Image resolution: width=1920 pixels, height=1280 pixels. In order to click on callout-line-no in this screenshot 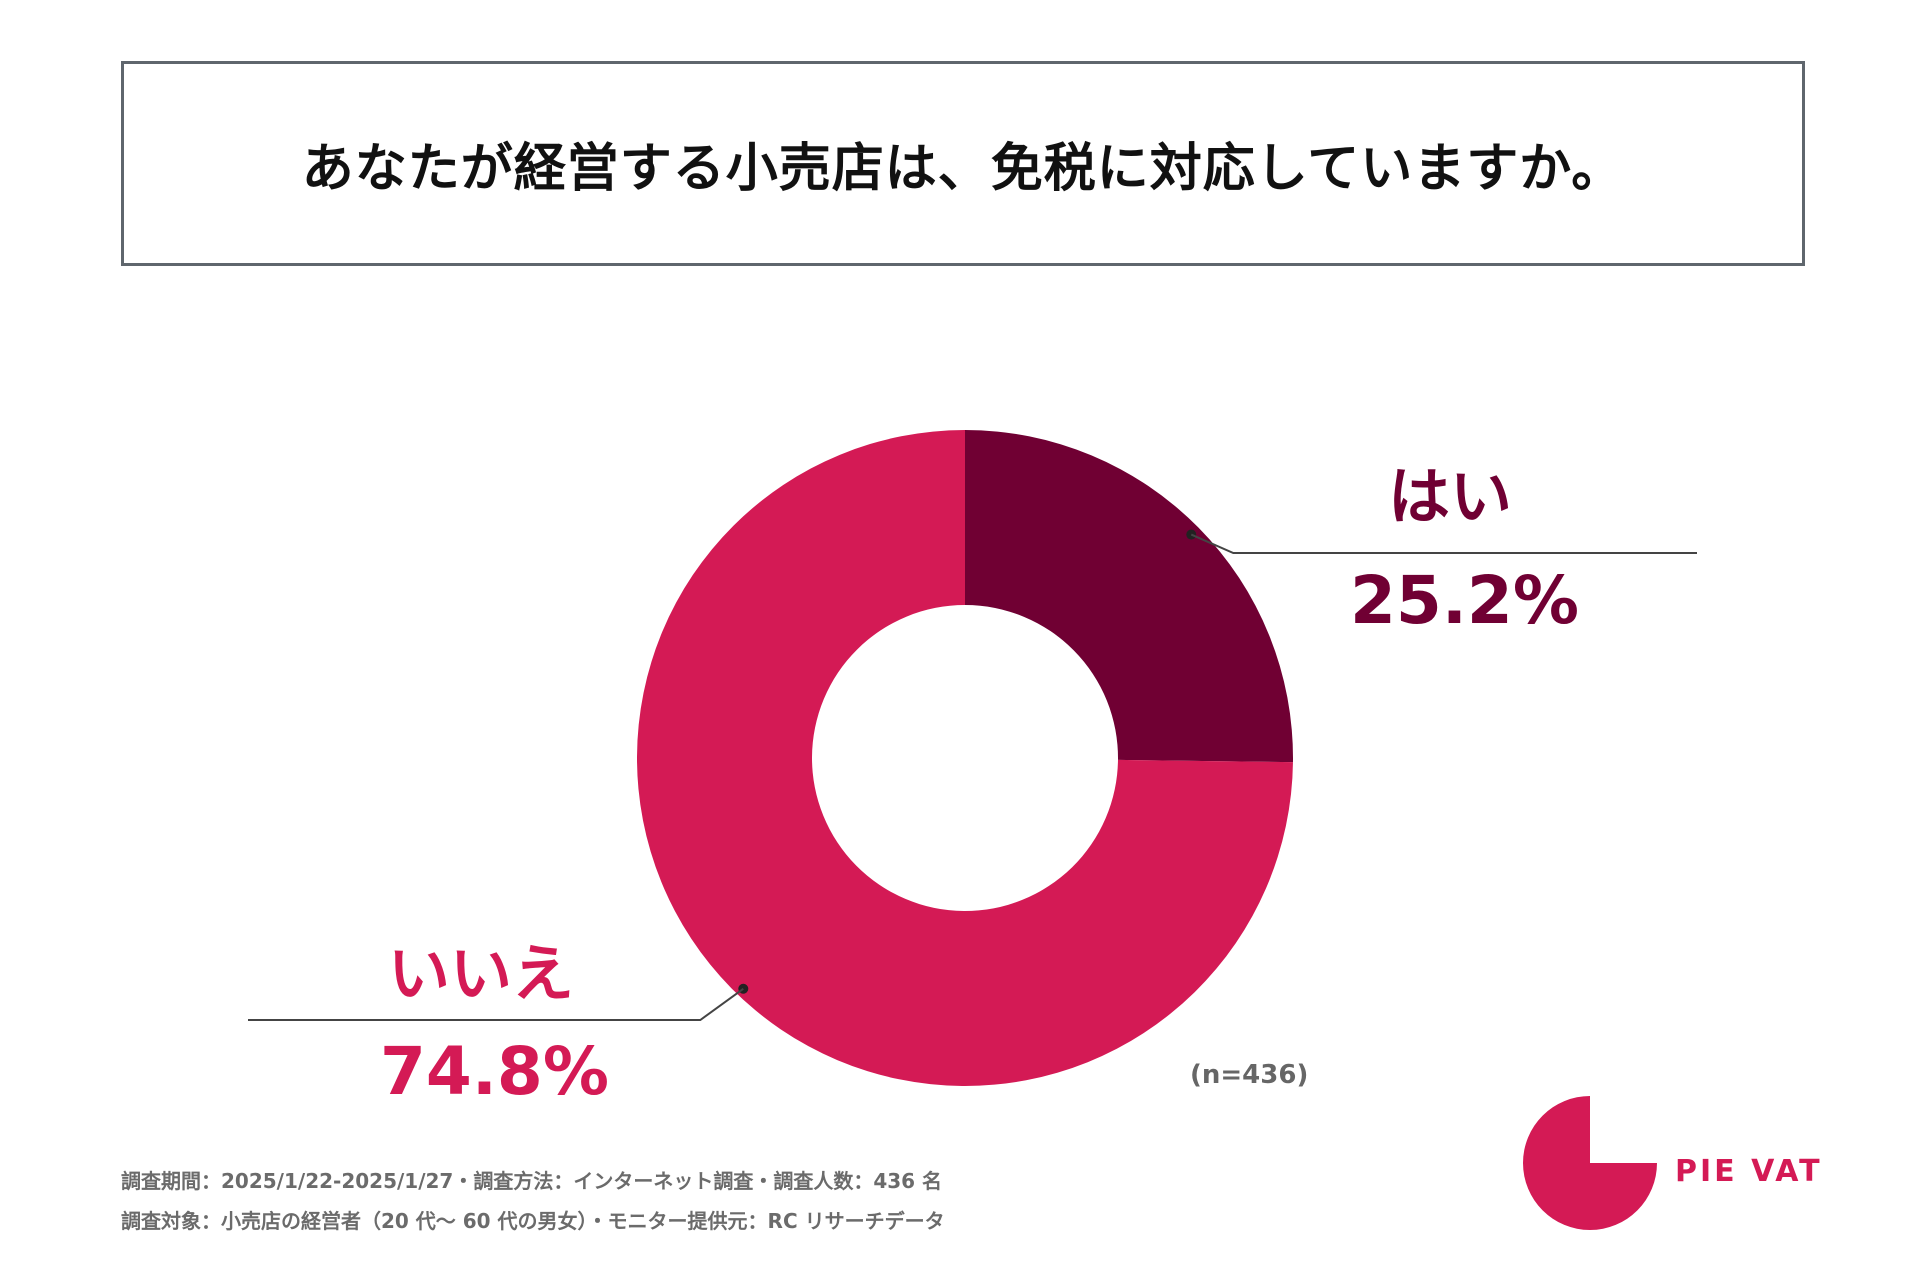, I will do `click(496, 1004)`.